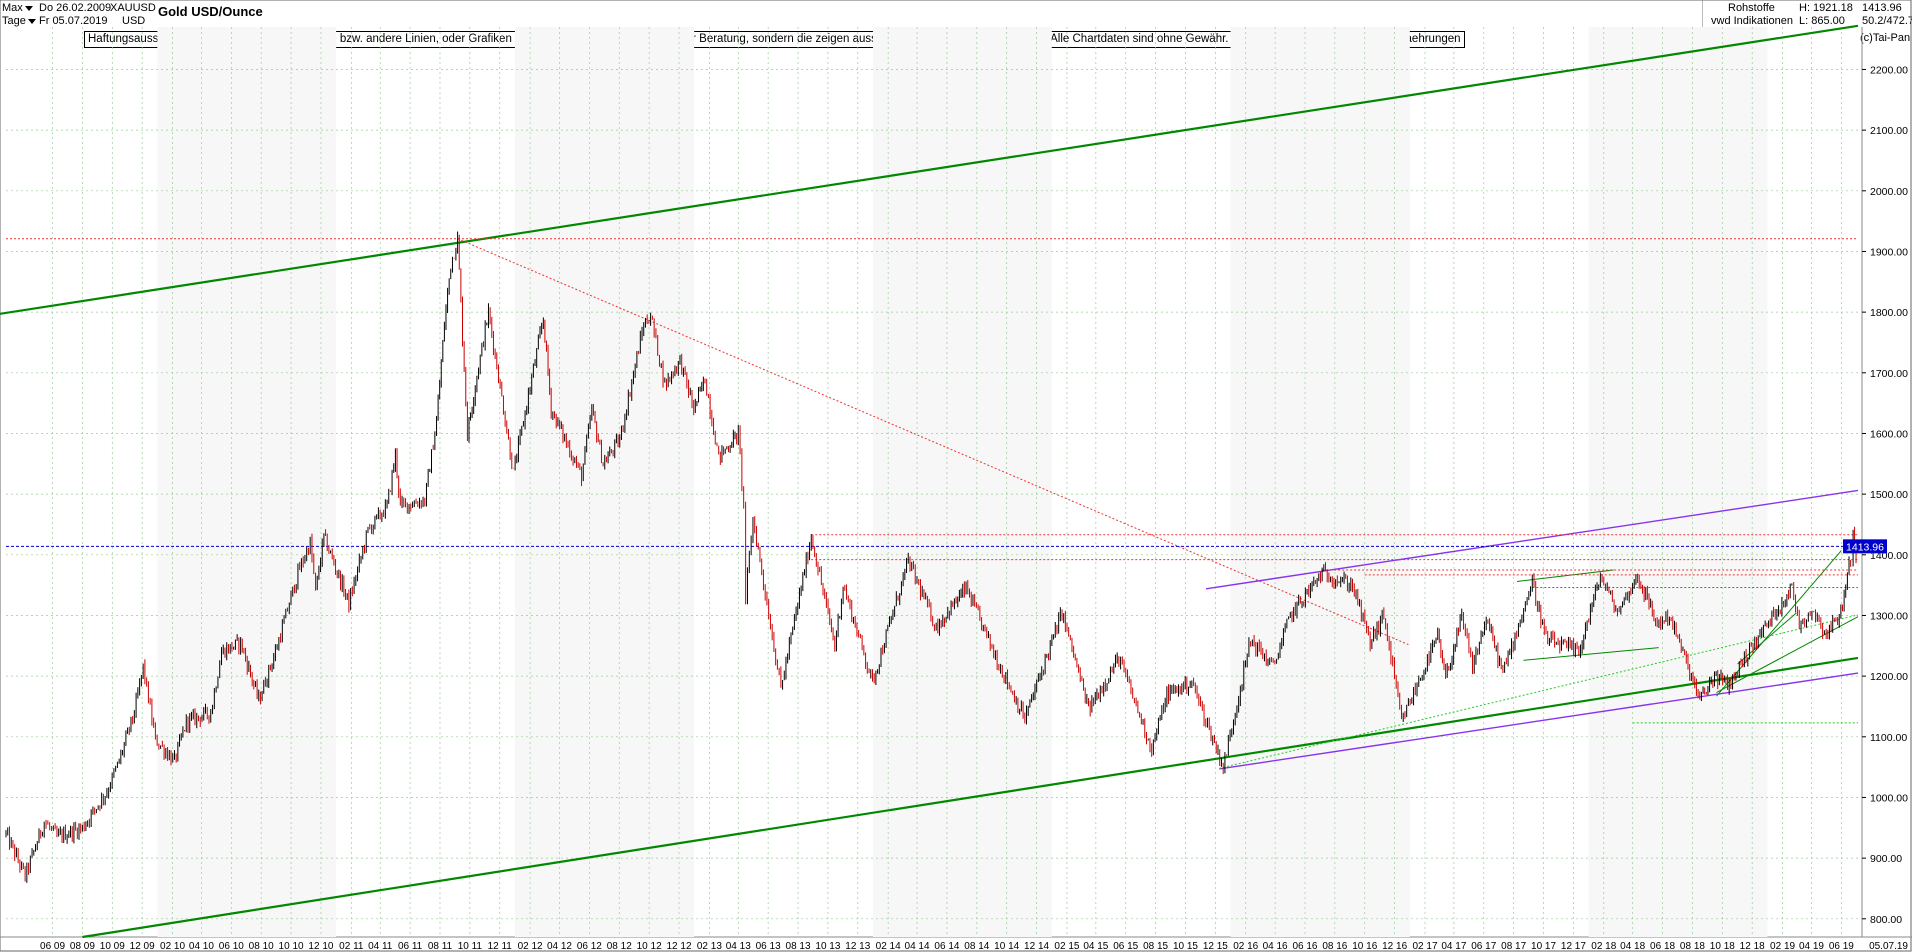  What do you see at coordinates (1889, 374) in the screenshot?
I see `y-tick-label: 1700.00` at bounding box center [1889, 374].